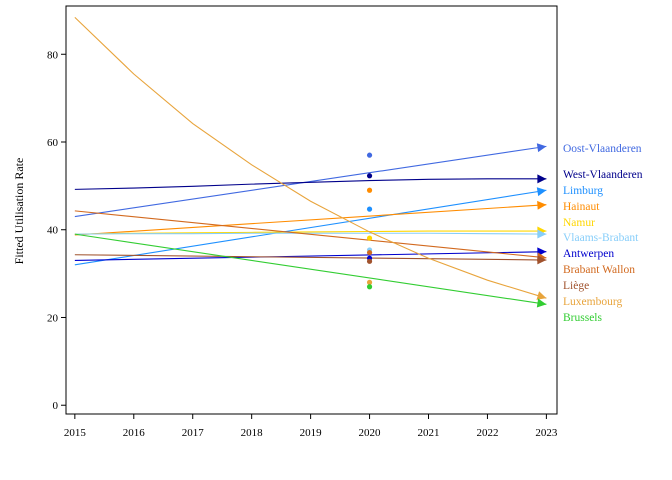 Image resolution: width=672 pixels, height=480 pixels. I want to click on legend-label-liege: Liège, so click(576, 286).